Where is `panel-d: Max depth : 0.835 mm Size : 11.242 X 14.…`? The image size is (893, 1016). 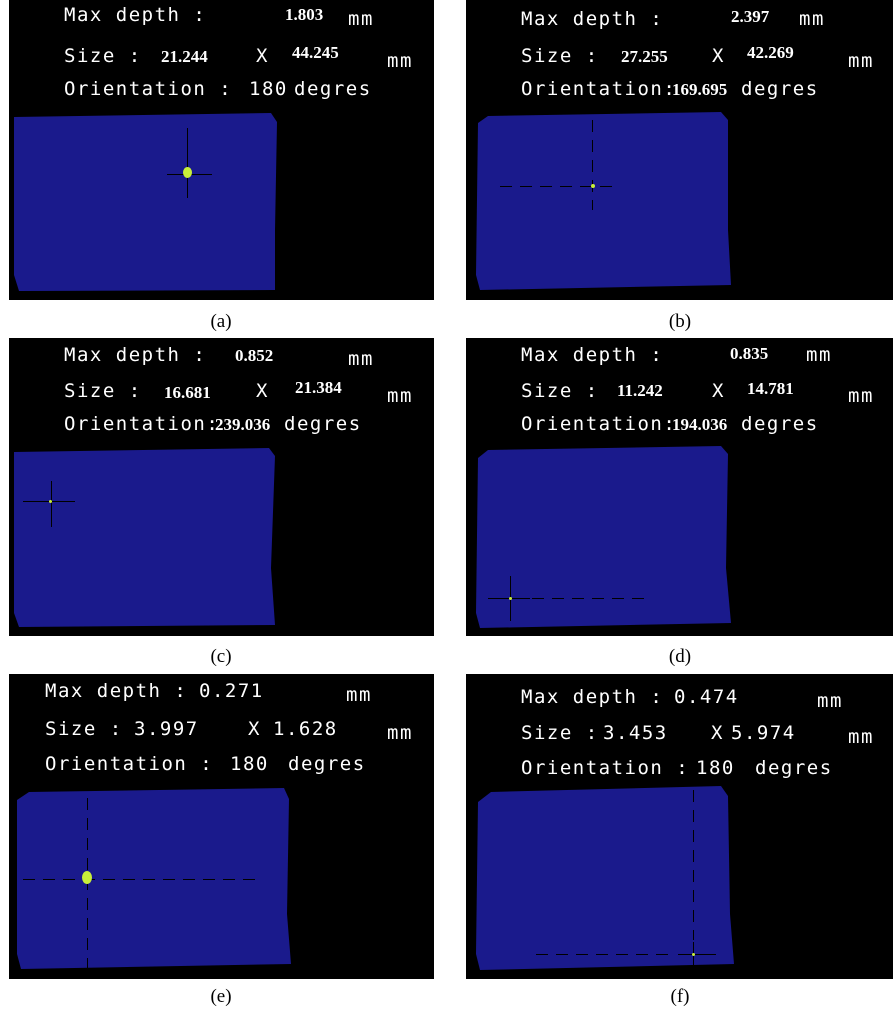
panel-d: Max depth : 0.835 mm Size : 11.242 X 14.… is located at coordinates (679, 487).